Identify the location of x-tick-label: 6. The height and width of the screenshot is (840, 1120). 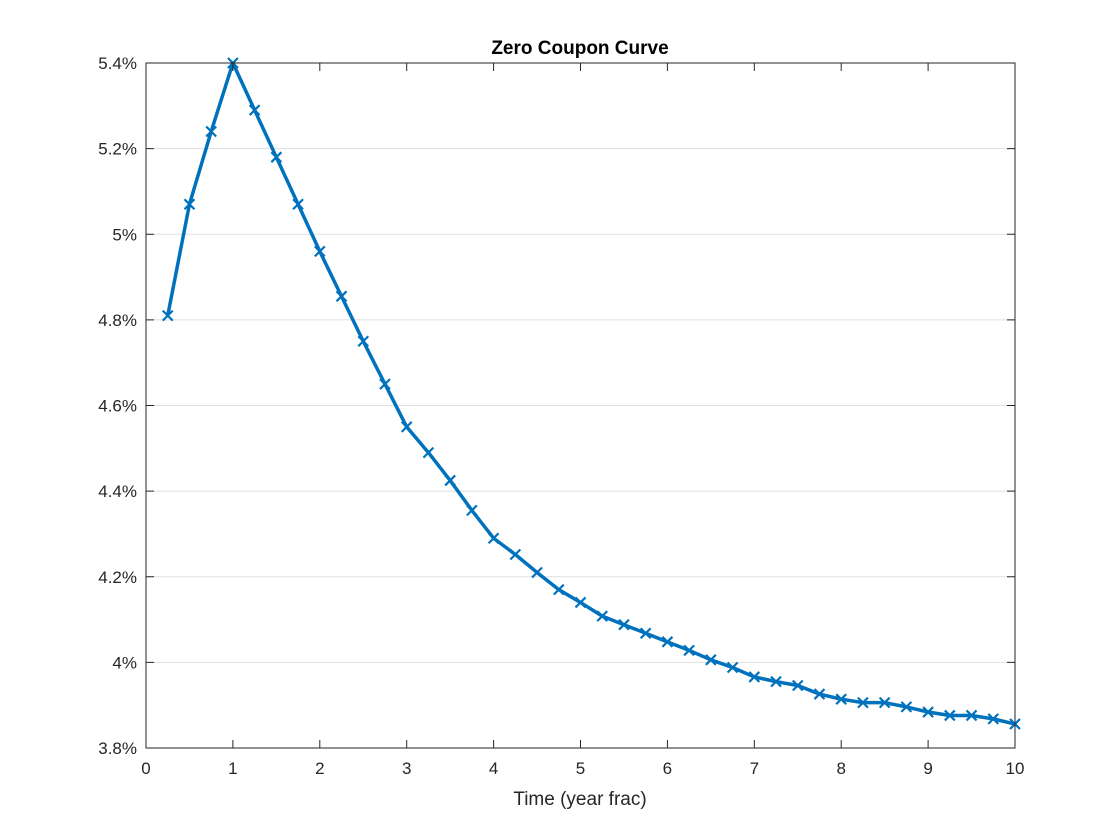
(667, 768).